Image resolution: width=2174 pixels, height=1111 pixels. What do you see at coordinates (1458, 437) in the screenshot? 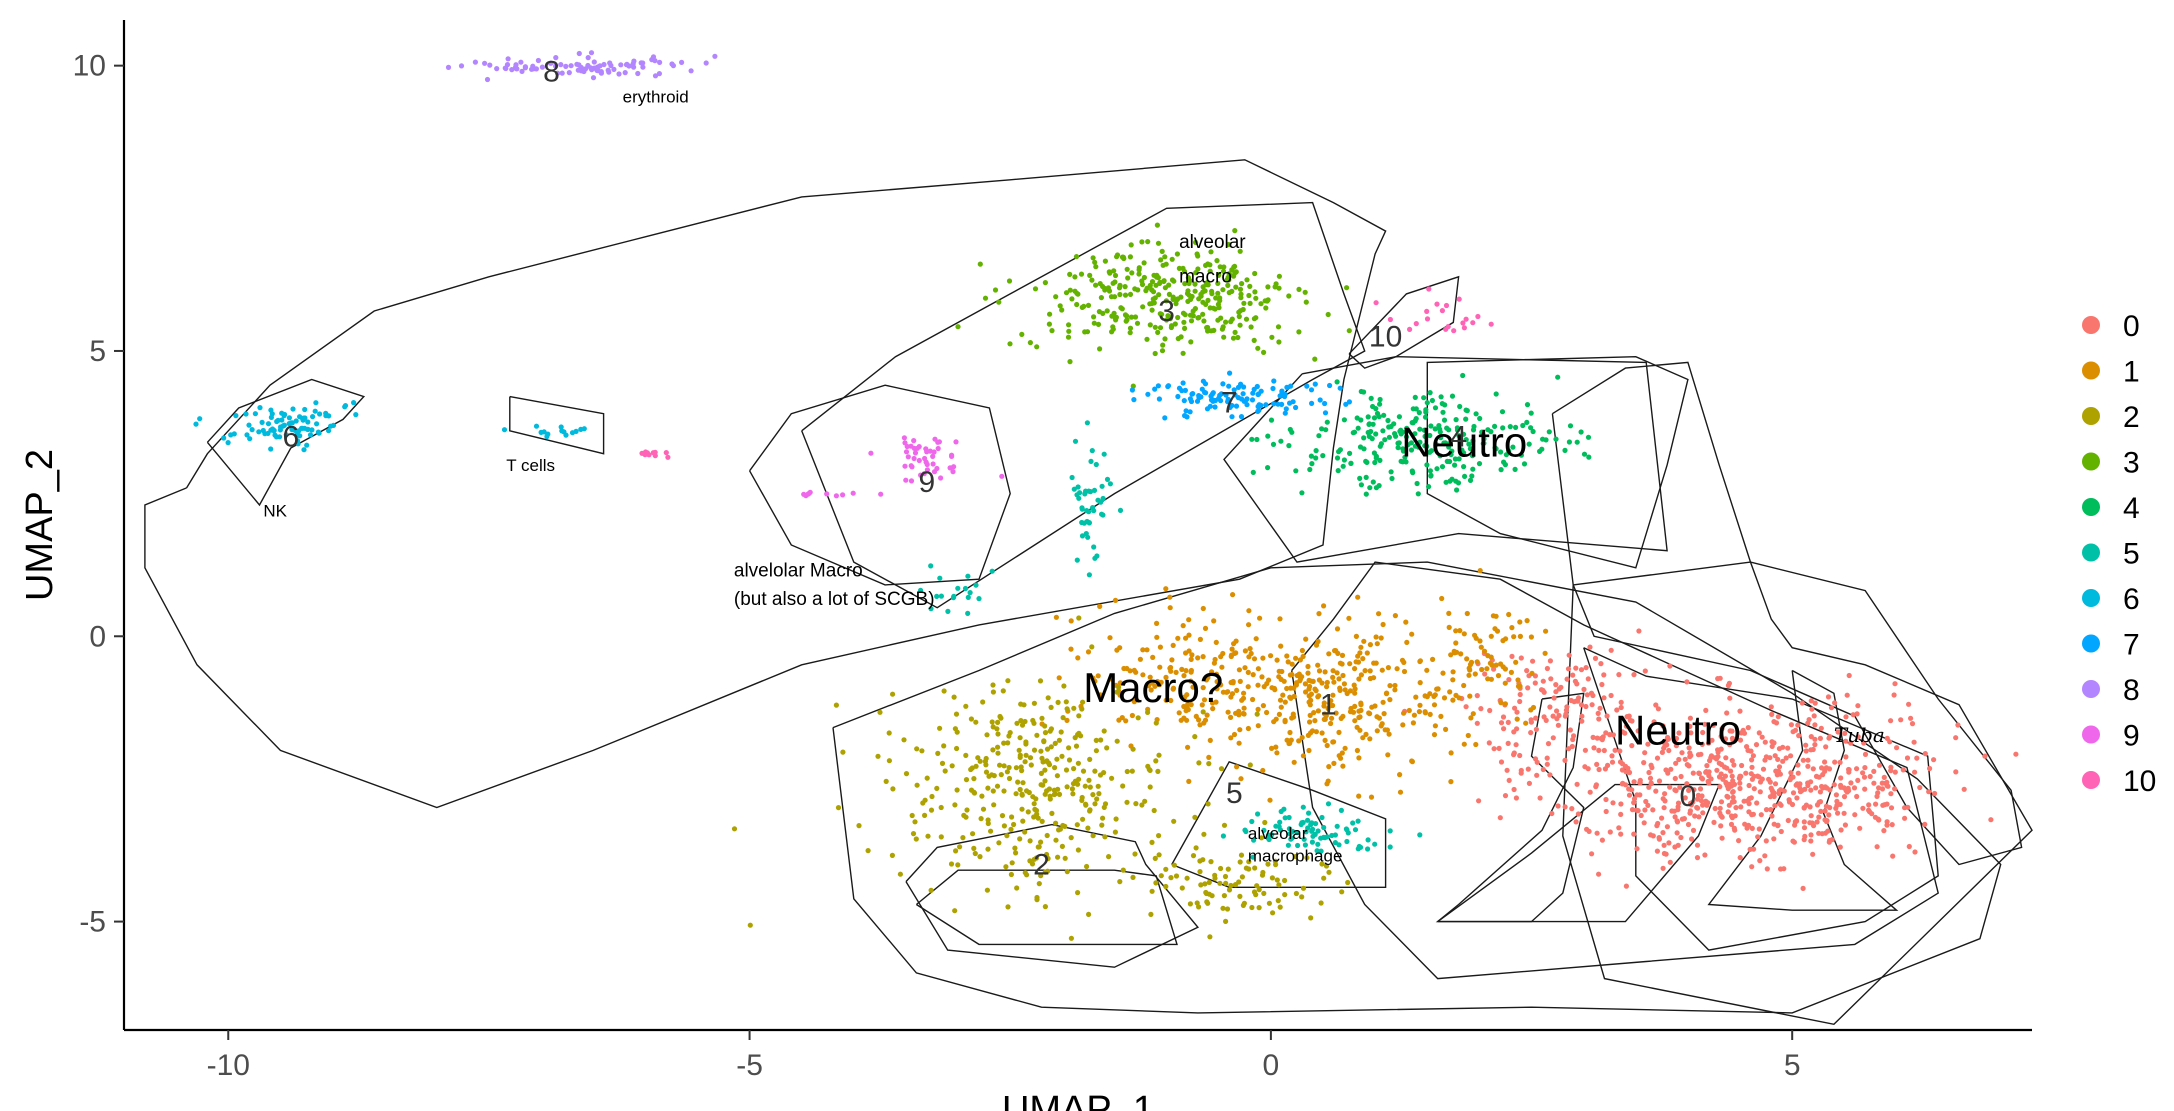
I see `cluster-label-4: 4` at bounding box center [1458, 437].